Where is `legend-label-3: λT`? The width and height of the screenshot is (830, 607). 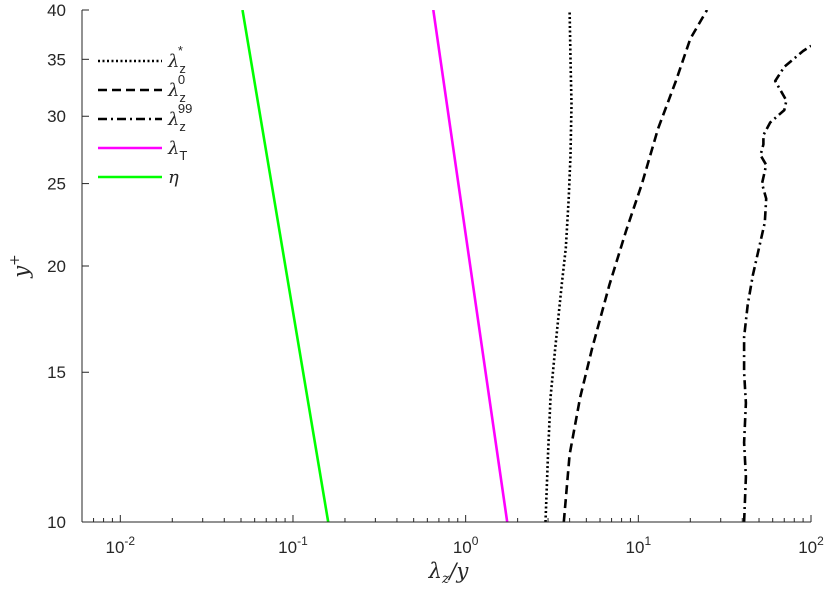 legend-label-3: λT is located at coordinates (177, 150).